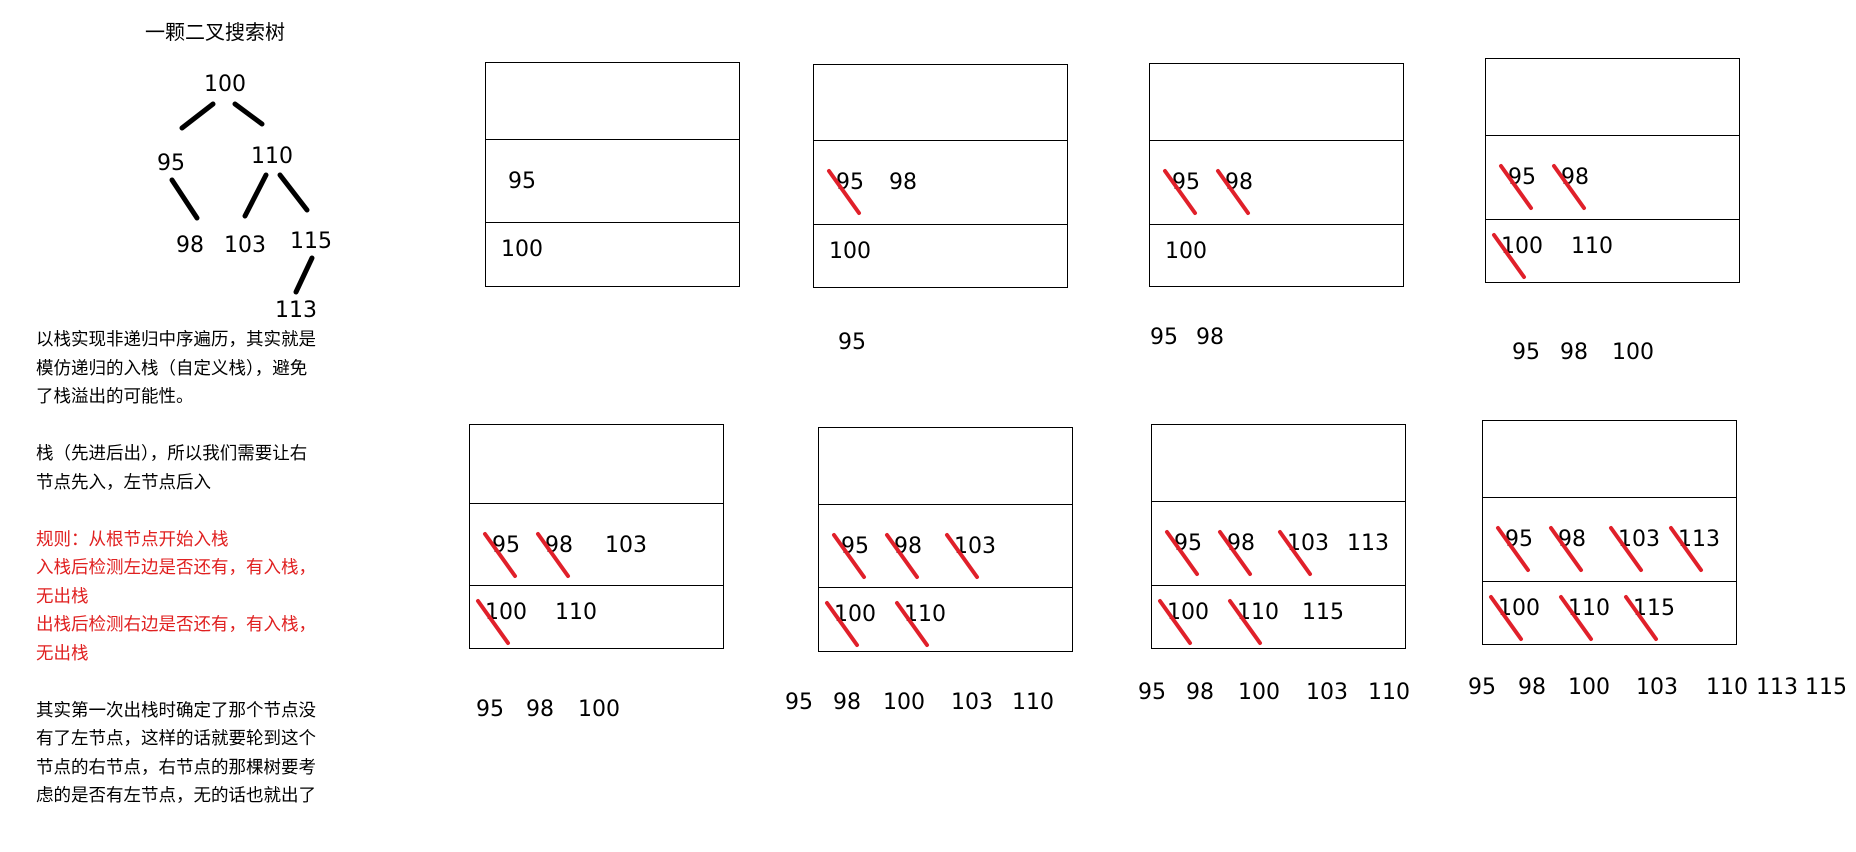  What do you see at coordinates (176, 767) in the screenshot?
I see `notes-line: 节点的右节点，右节点的那棵树要考` at bounding box center [176, 767].